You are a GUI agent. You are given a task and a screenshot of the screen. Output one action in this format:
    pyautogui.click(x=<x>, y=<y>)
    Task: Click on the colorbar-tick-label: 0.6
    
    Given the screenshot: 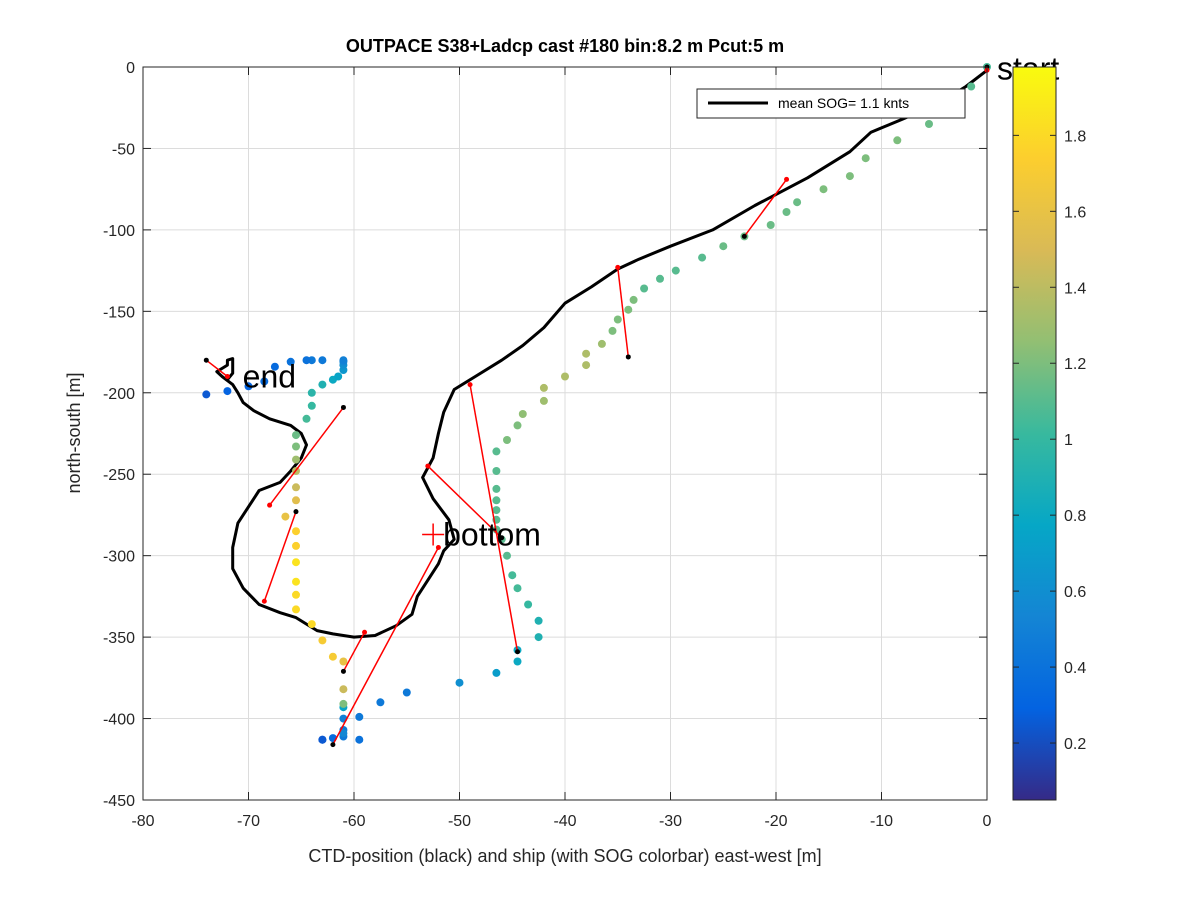 What is the action you would take?
    pyautogui.click(x=1075, y=592)
    